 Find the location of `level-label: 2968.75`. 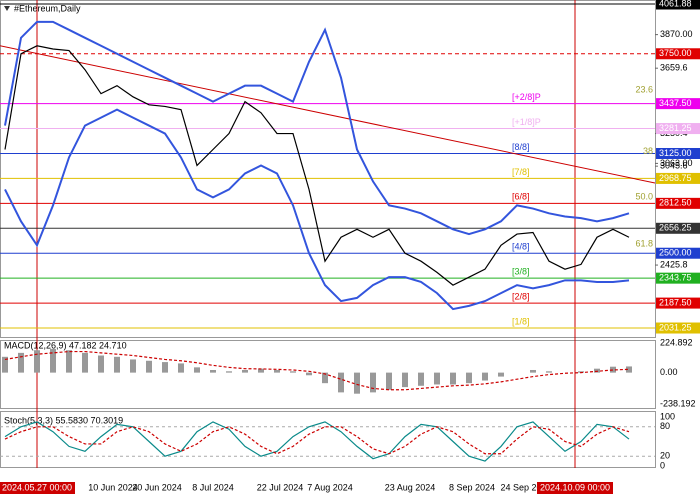

level-label: 2968.75 is located at coordinates (675, 178).